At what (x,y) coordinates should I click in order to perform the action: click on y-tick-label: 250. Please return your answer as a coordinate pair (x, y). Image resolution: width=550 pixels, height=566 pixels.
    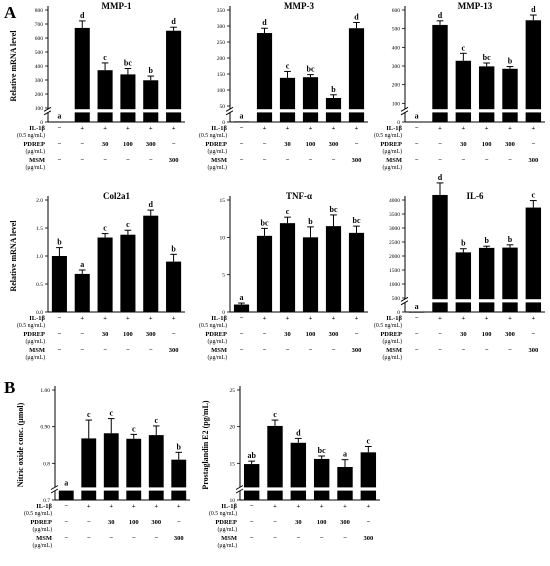
    Looking at the image, I should click on (221, 43).